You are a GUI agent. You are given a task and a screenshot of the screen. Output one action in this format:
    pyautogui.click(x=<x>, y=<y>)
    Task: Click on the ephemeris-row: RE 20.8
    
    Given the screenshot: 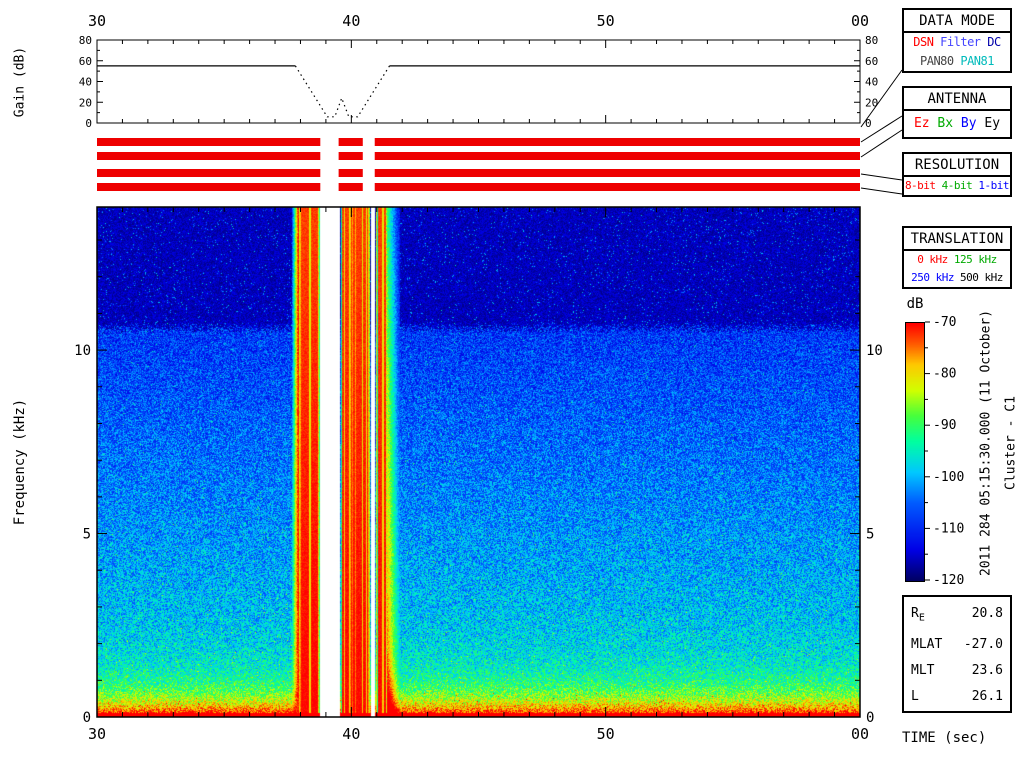 What is the action you would take?
    pyautogui.click(x=957, y=614)
    